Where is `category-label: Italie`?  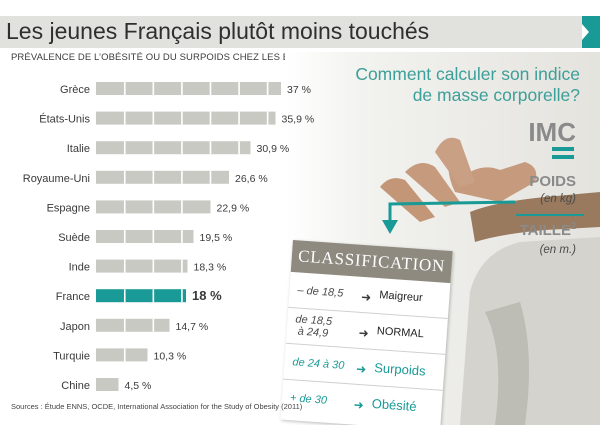
category-label: Italie is located at coordinates (78, 149).